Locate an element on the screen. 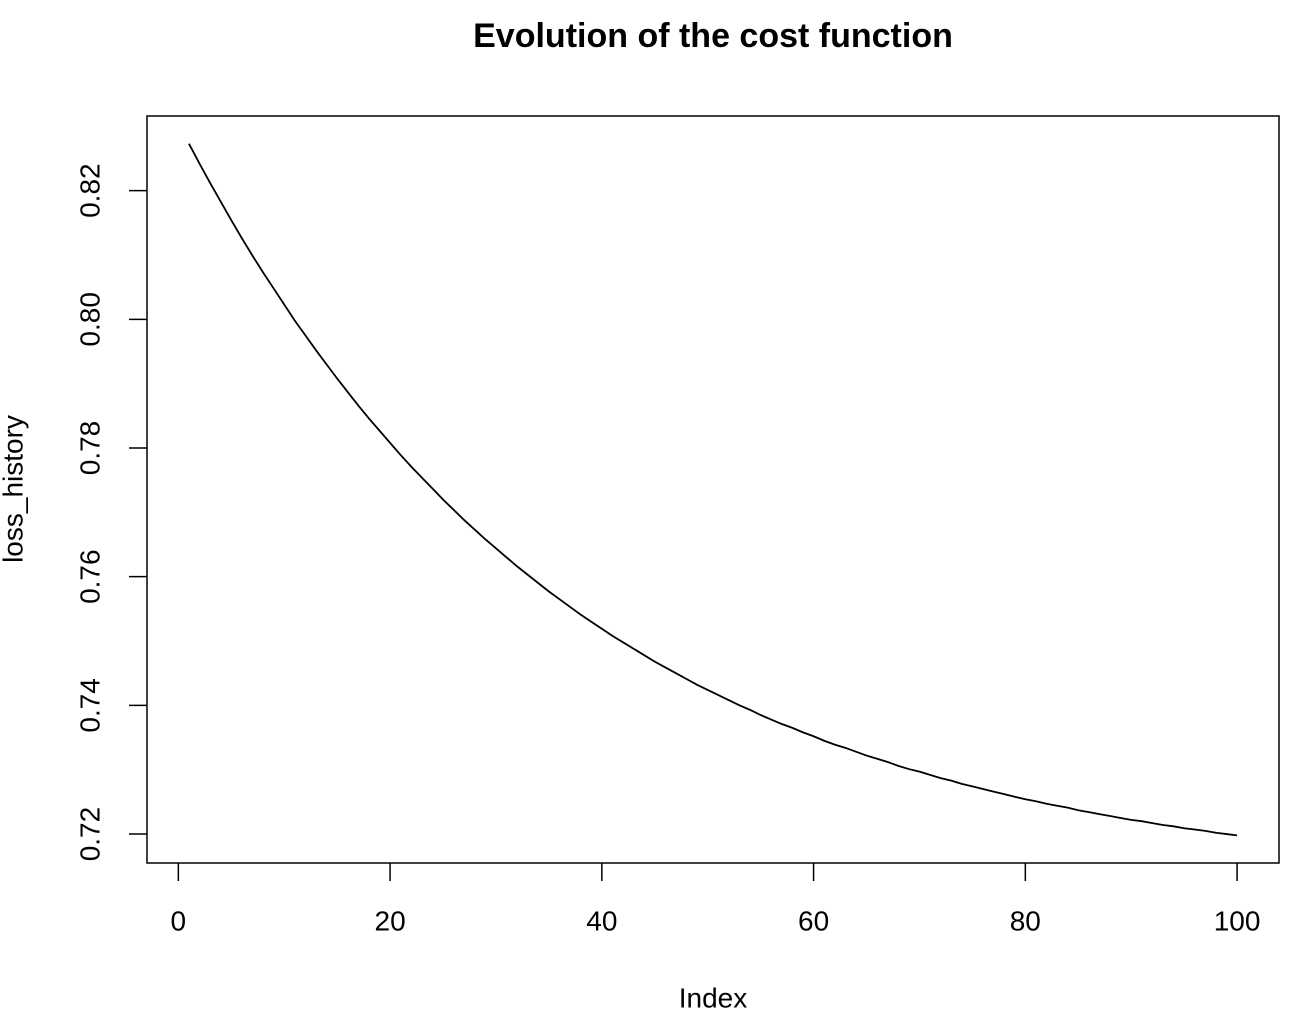 Image resolution: width=1292 pixels, height=1024 pixels. y-tick-label: 0.82 is located at coordinates (89, 190).